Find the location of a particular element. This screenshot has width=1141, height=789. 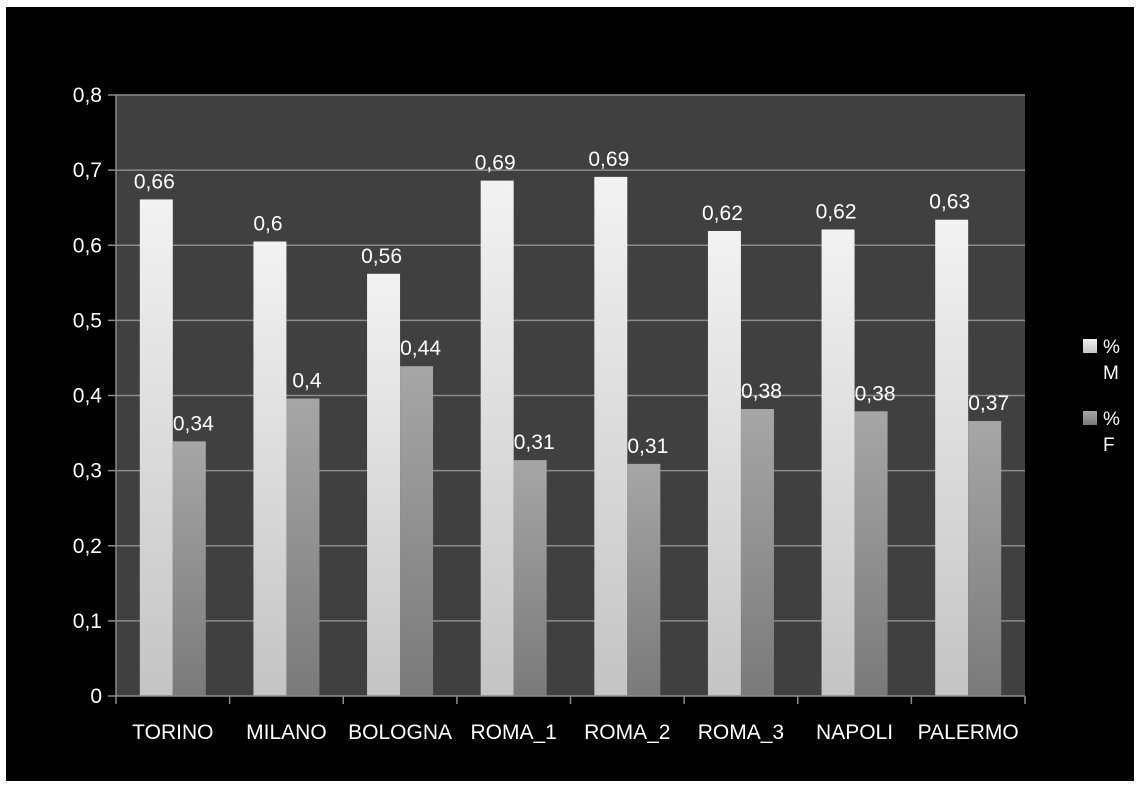

legend-swatch-f is located at coordinates (1090, 418).